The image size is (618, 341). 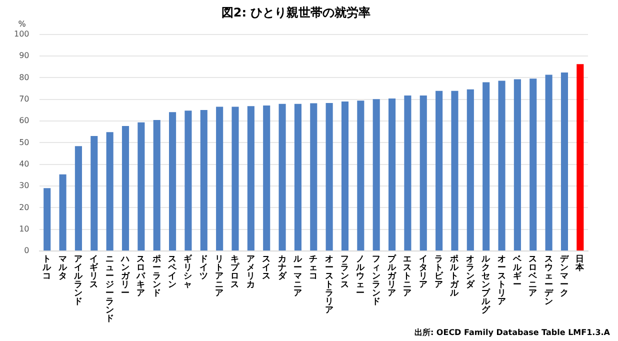 What do you see at coordinates (376, 280) in the screenshot?
I see `x-tick-label: フィンランド` at bounding box center [376, 280].